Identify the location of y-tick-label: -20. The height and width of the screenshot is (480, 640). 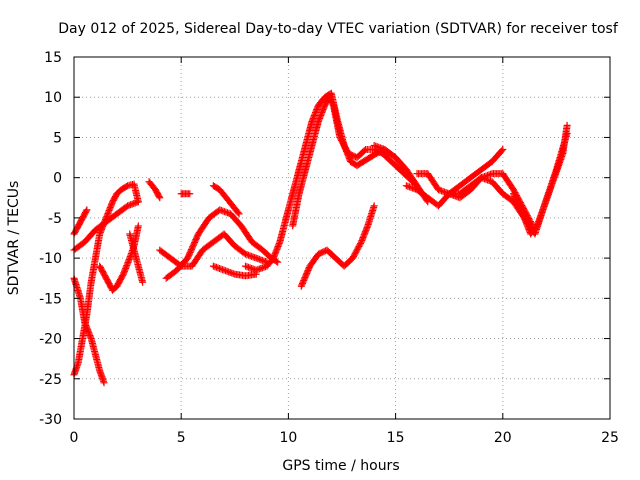
(50, 340).